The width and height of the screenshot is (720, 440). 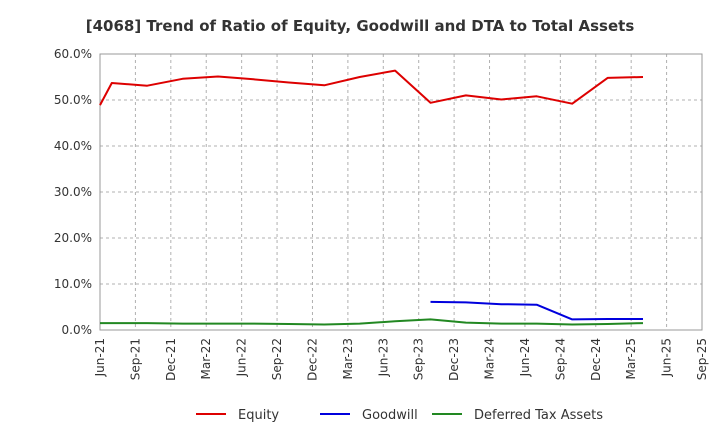 I want to click on x-tick-label: Jun-24, so click(x=525, y=357).